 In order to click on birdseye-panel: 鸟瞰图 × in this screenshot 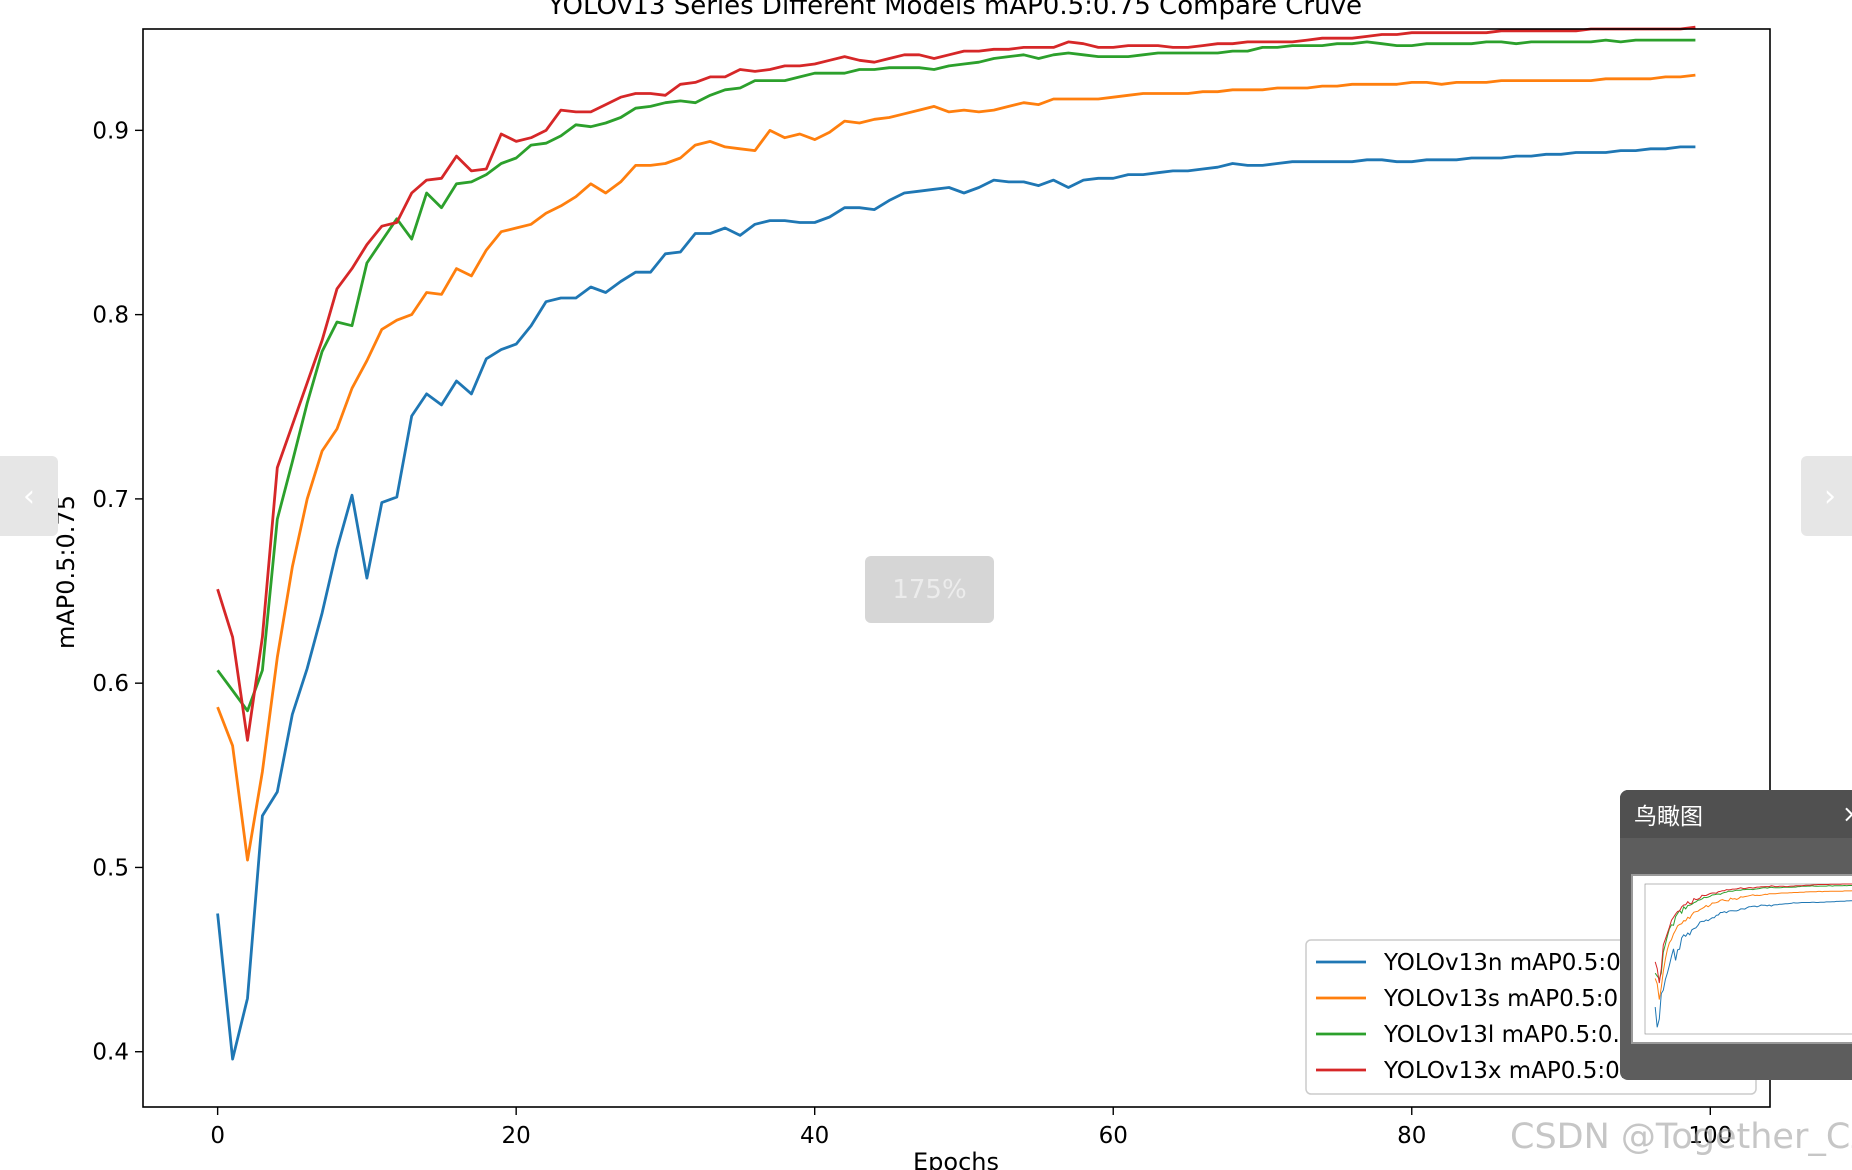, I will do `click(1736, 935)`.